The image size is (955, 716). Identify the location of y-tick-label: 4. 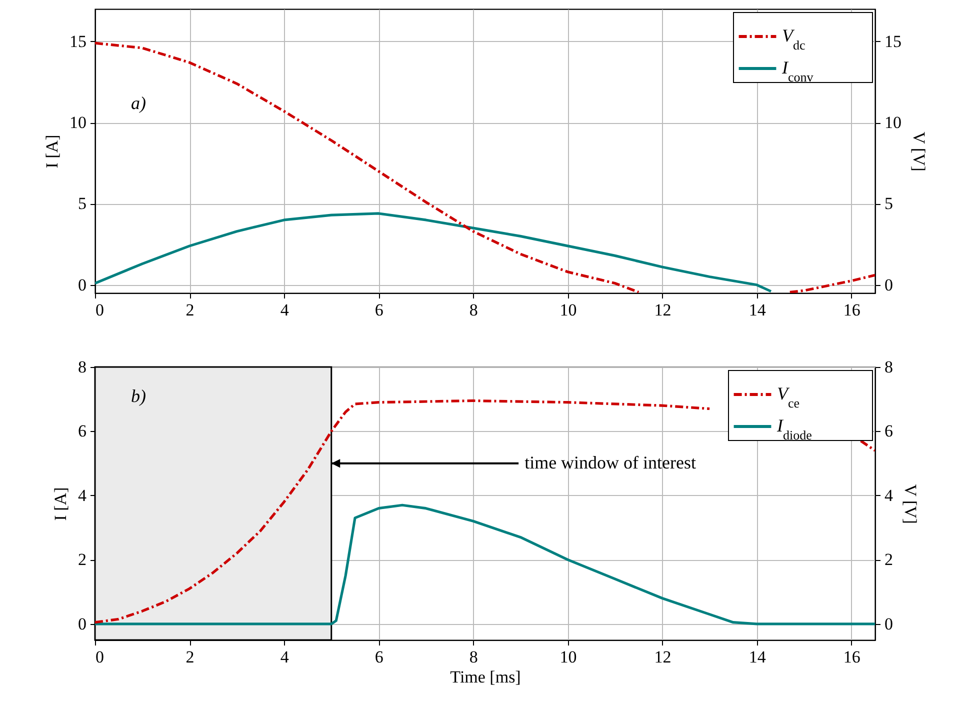
(82, 495).